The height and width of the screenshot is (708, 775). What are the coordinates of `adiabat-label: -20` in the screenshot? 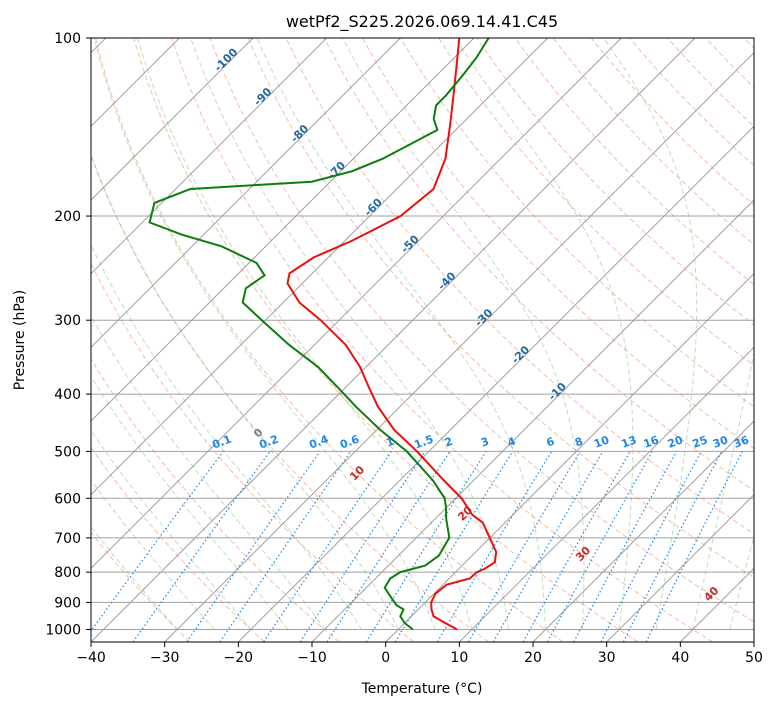 It's located at (520, 354).